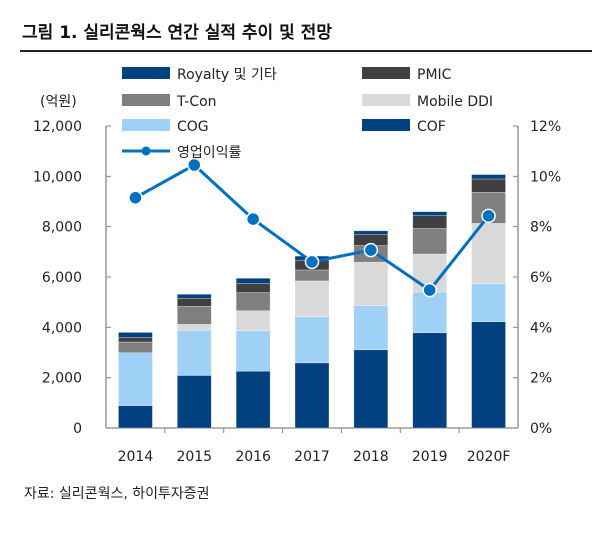 Image resolution: width=610 pixels, height=556 pixels. Describe the element at coordinates (541, 429) in the screenshot. I see `right-tick-label: 0%` at that location.